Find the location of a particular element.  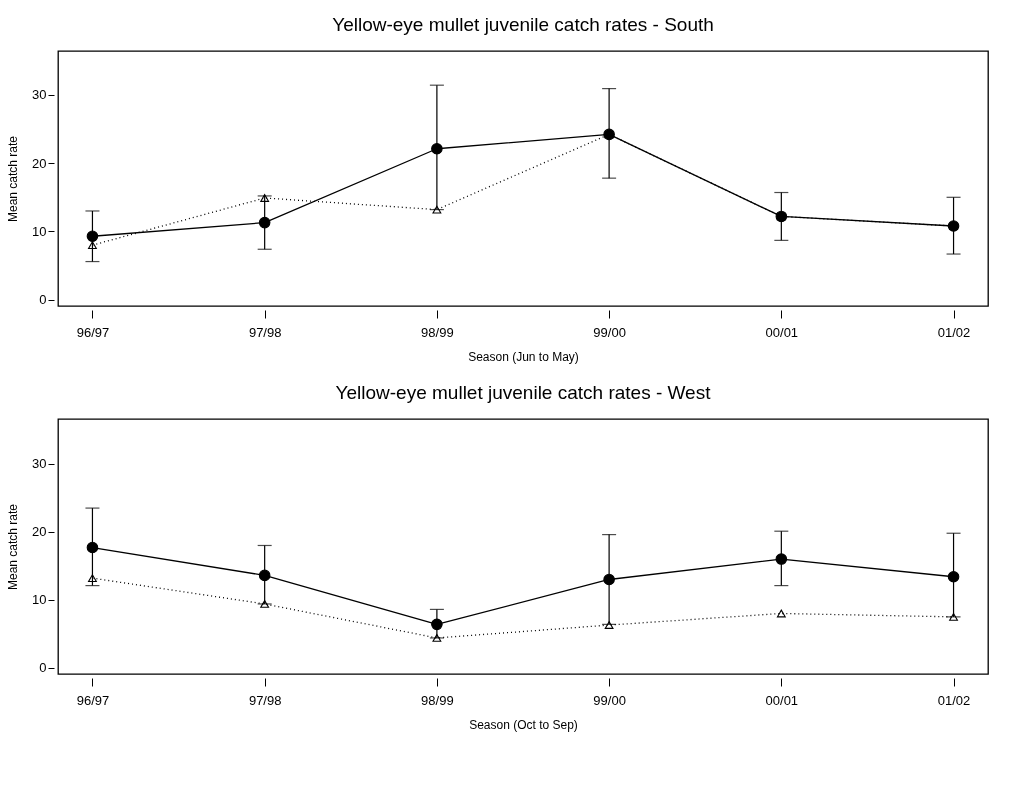

x-axis-title: Season (Oct to Sep) is located at coordinates (523, 724).